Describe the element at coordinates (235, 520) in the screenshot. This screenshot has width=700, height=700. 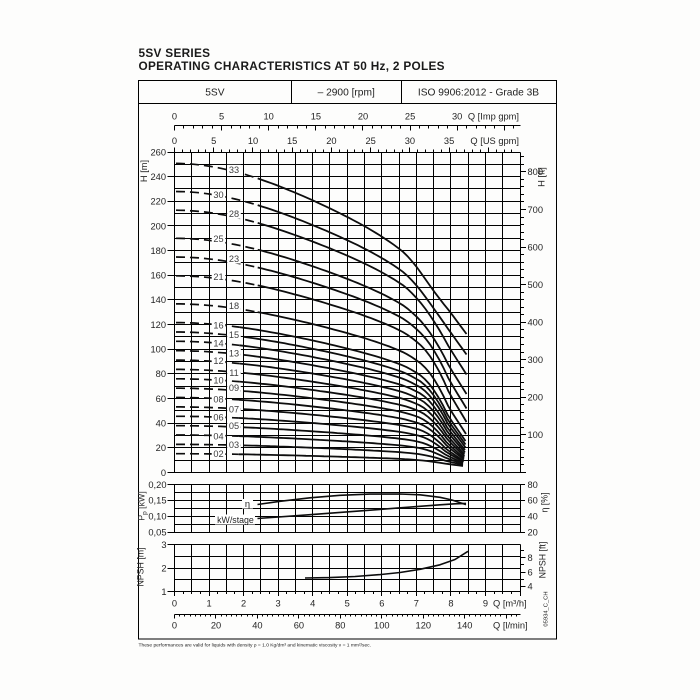
I see `svg-text: kW/stage` at that location.